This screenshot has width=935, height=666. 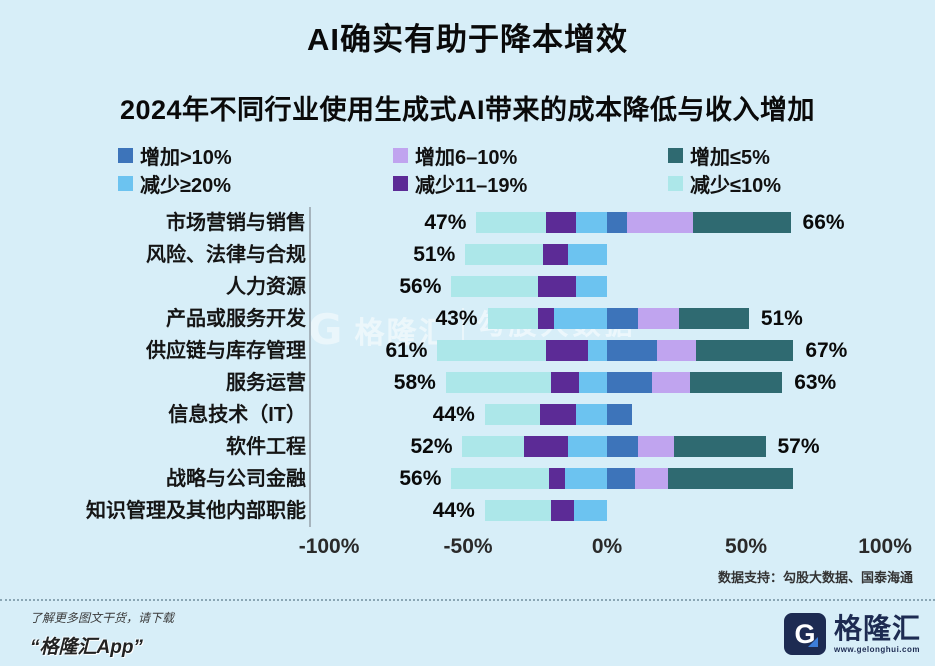 I want to click on x-tick-label: 0%, so click(x=607, y=546).